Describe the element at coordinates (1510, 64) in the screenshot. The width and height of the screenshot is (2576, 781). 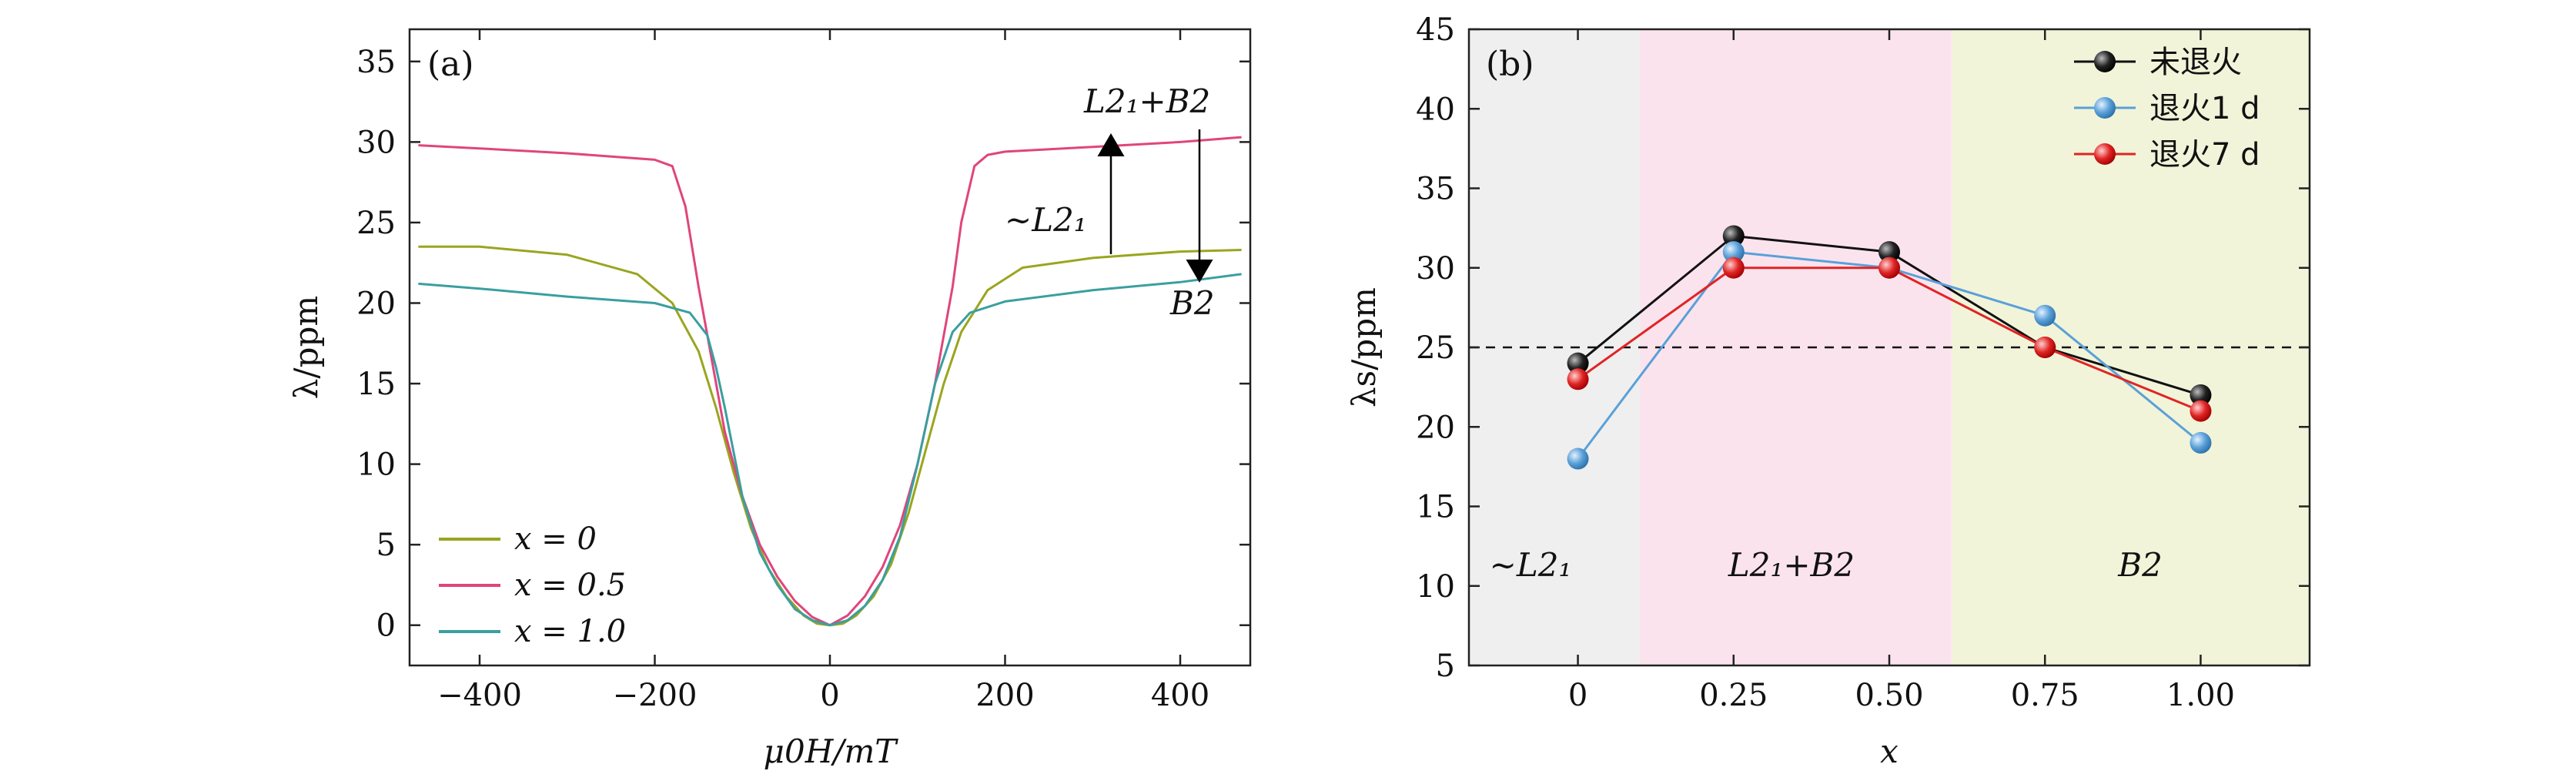
I see `panel-b-label: (b)` at that location.